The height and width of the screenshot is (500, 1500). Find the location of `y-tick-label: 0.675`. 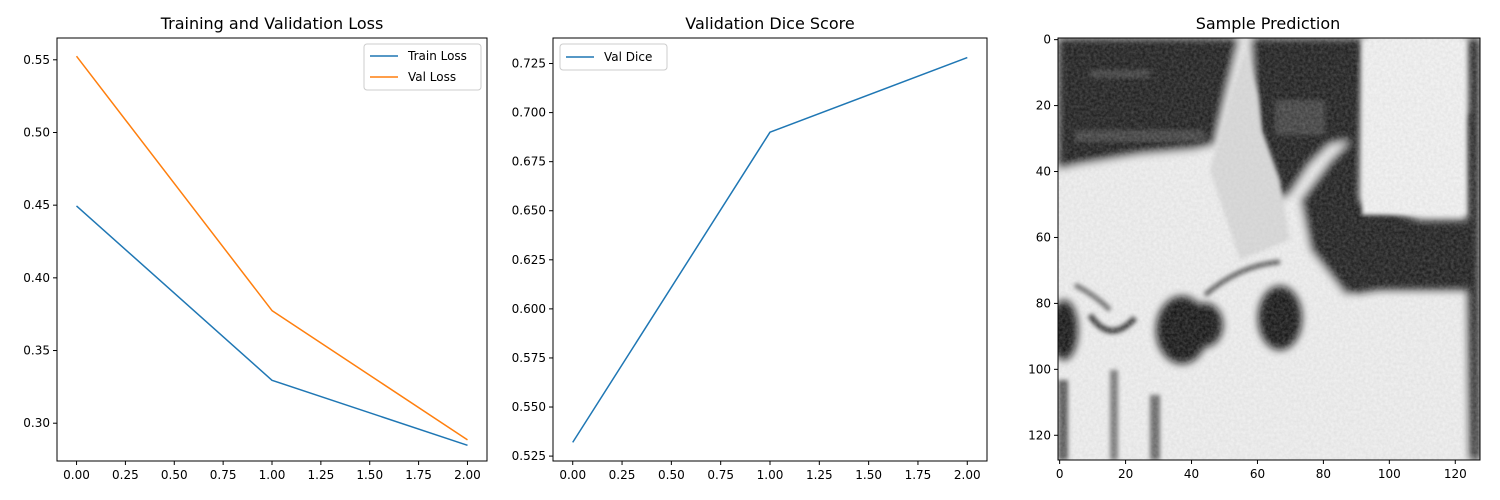

y-tick-label: 0.675 is located at coordinates (529, 162).